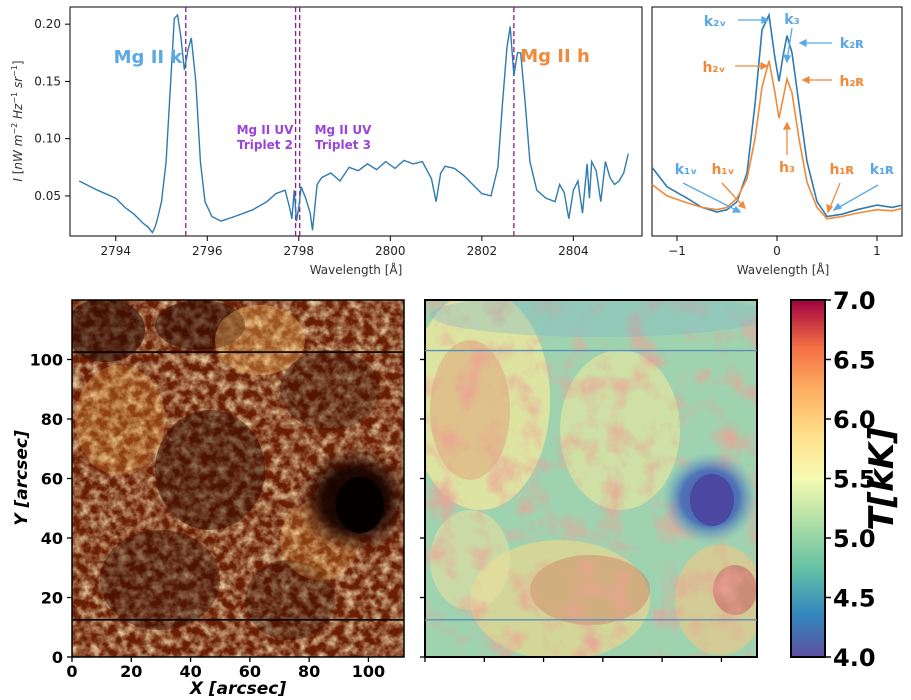 The width and height of the screenshot is (911, 700). Describe the element at coordinates (299, 251) in the screenshot. I see `spectrum-xtick-label: 2798` at that location.